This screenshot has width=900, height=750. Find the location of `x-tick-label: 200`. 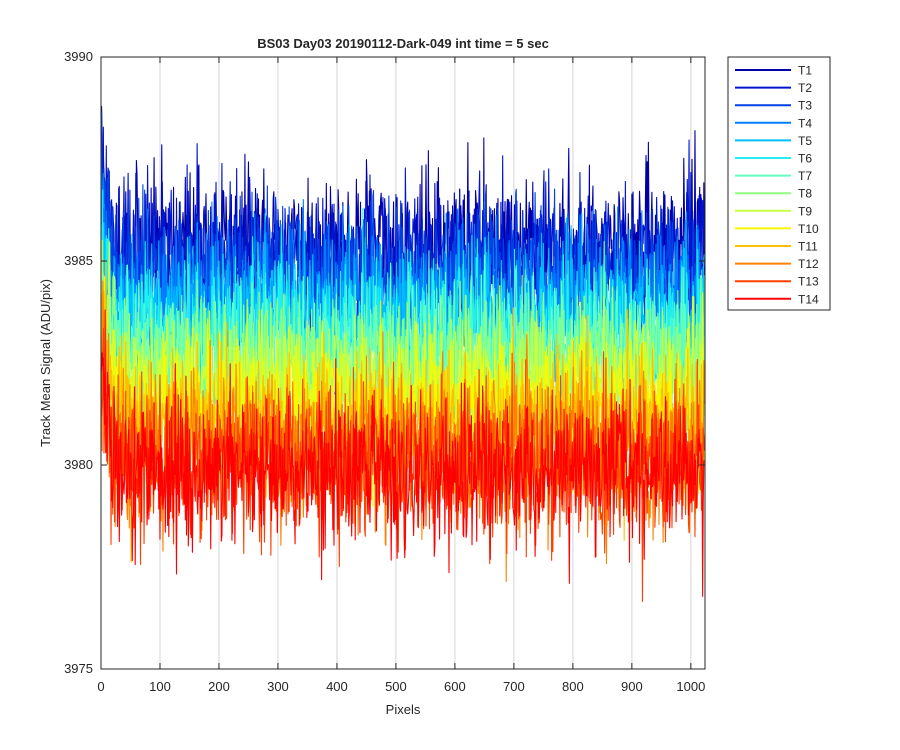

x-tick-label: 200 is located at coordinates (219, 686).